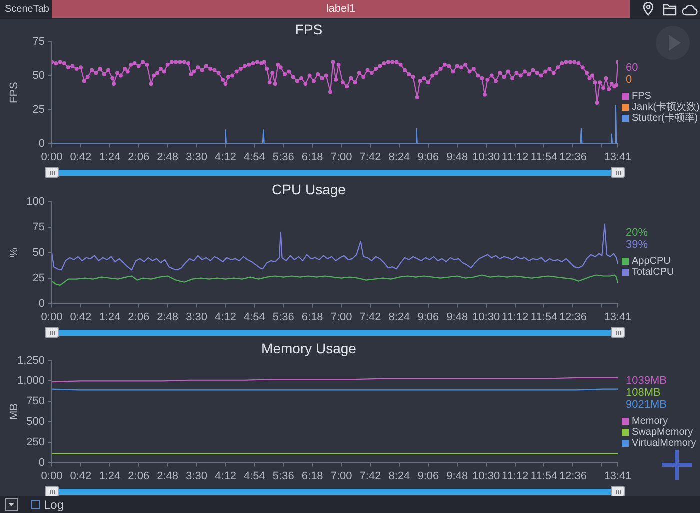  I want to click on y-axis-title: FPS, so click(14, 93).